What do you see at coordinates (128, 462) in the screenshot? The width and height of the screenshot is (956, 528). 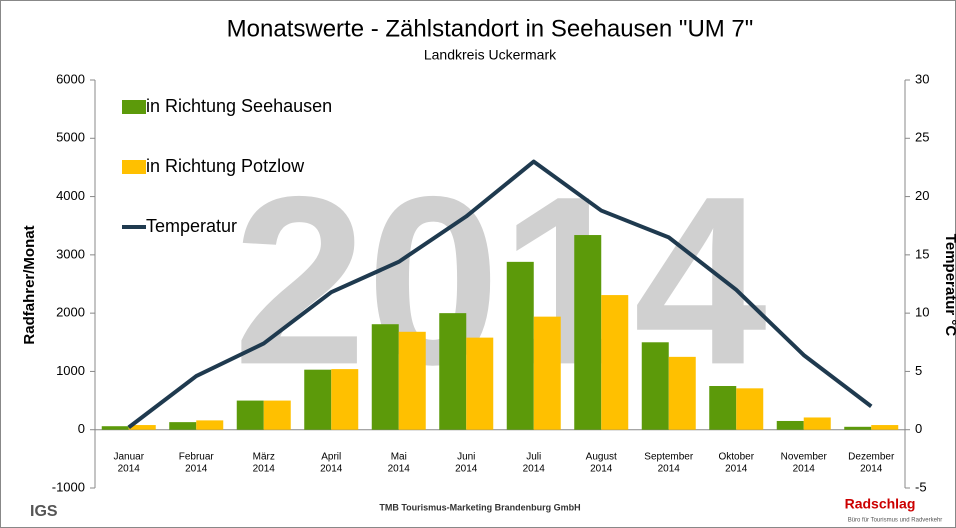 I see `x-tick-label: Januar 2014` at bounding box center [128, 462].